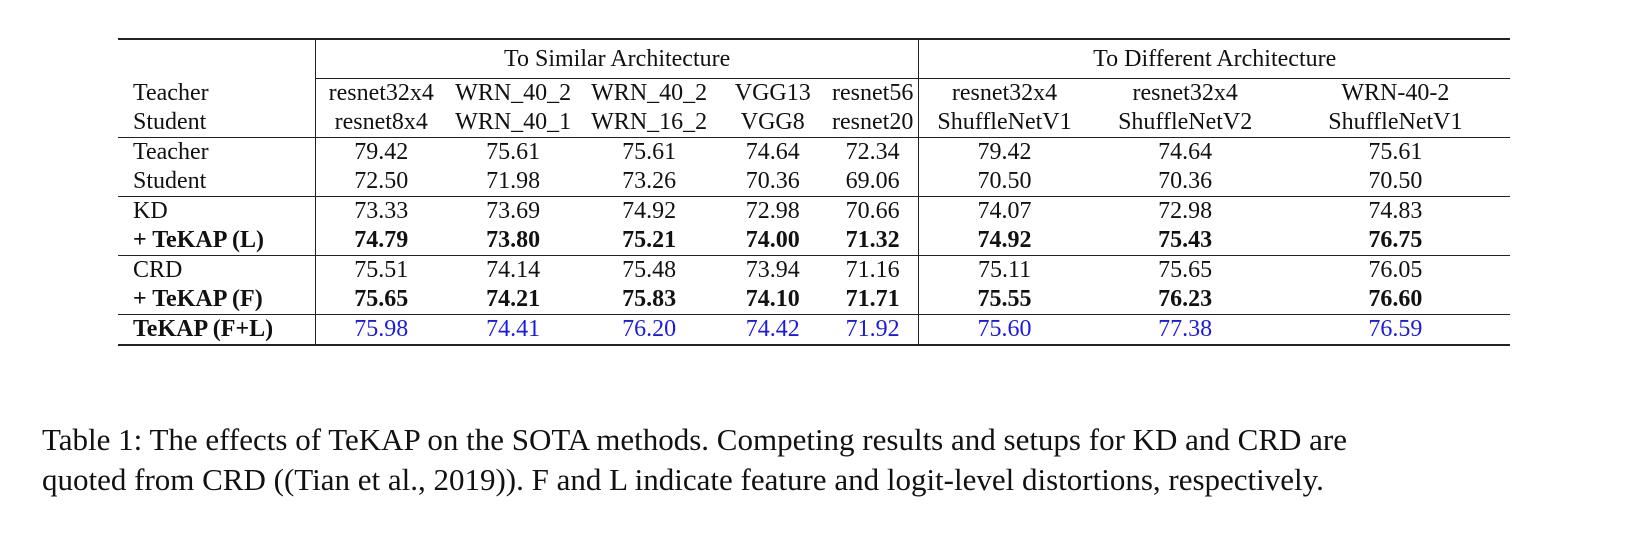 The image size is (1634, 544). What do you see at coordinates (1395, 299) in the screenshot?
I see `table-cell: 76.60` at bounding box center [1395, 299].